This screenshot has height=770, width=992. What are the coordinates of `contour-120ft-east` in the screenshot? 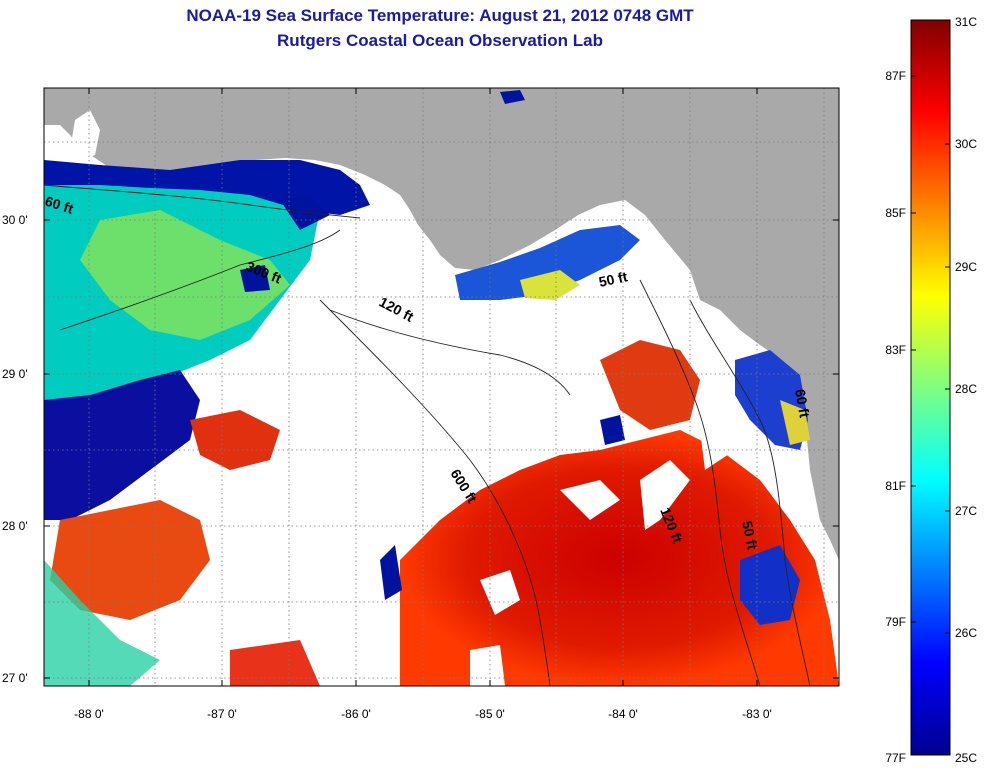 It's located at (700, 482).